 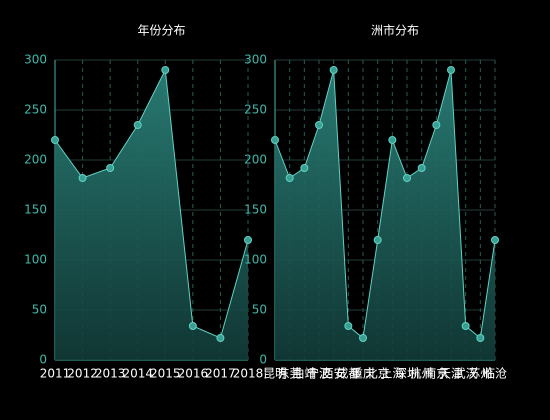 What do you see at coordinates (290, 374) in the screenshot?
I see `x-tick-label: 东莞` at bounding box center [290, 374].